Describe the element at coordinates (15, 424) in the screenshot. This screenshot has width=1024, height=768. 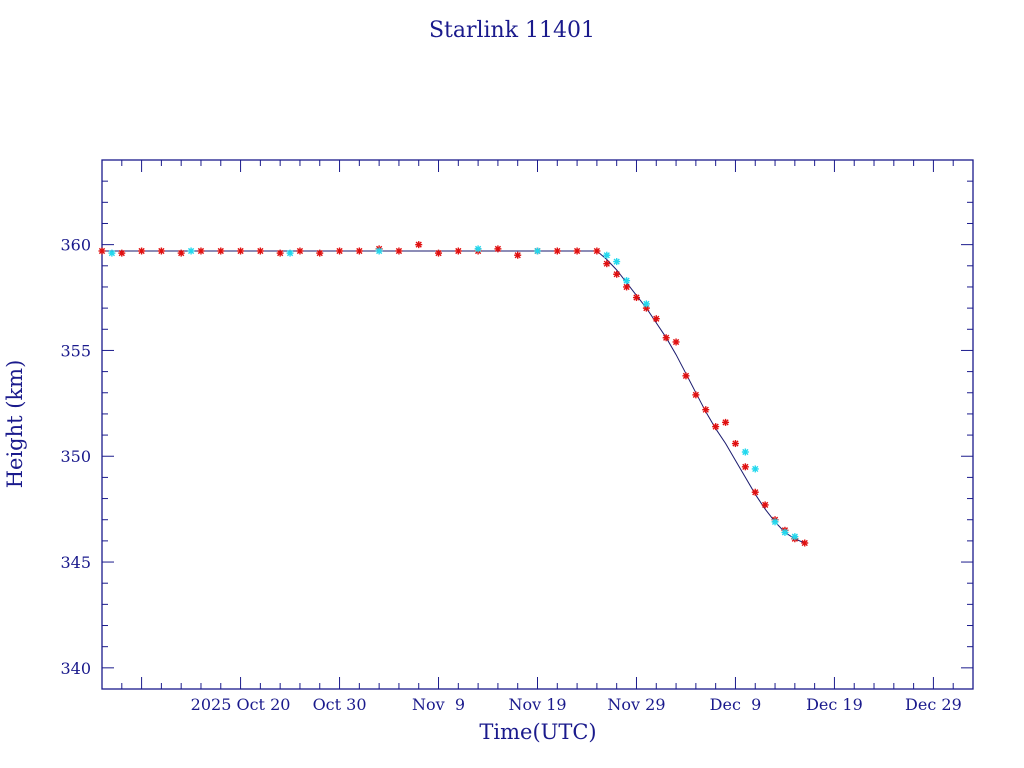
I see `y-axis-label: Height (km)` at that location.